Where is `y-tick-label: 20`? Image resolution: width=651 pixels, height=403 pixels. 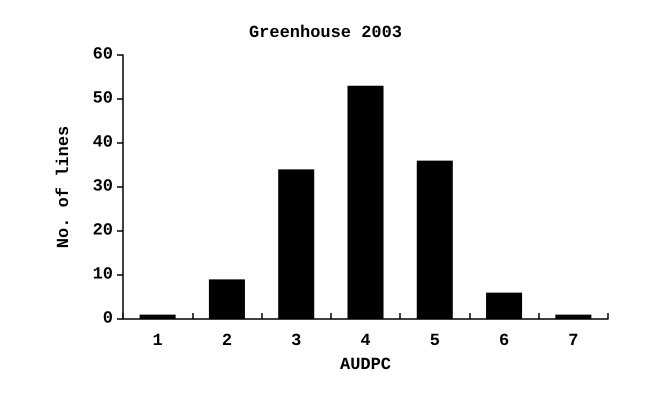
y-tick-label: 20 is located at coordinates (102, 231).